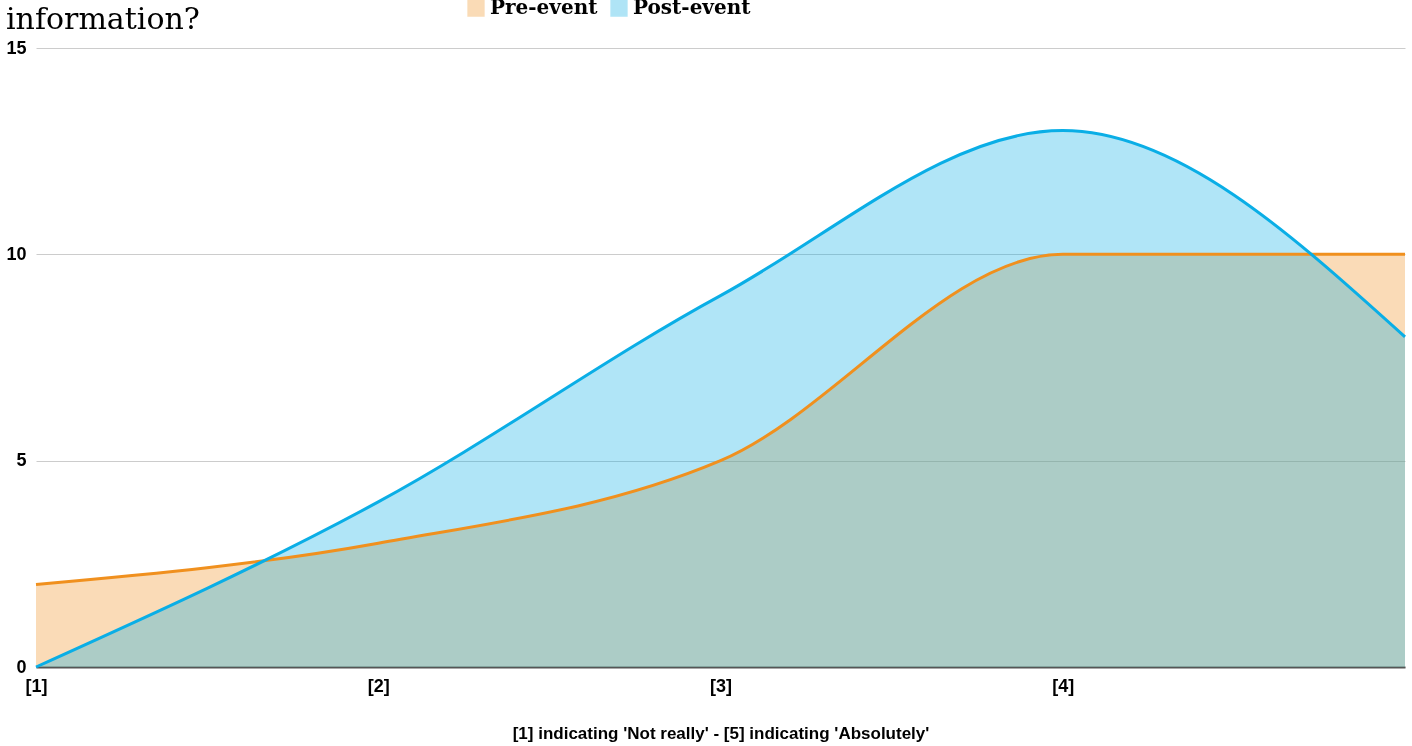  What do you see at coordinates (21, 460) in the screenshot?
I see `y-tick-label: 5` at bounding box center [21, 460].